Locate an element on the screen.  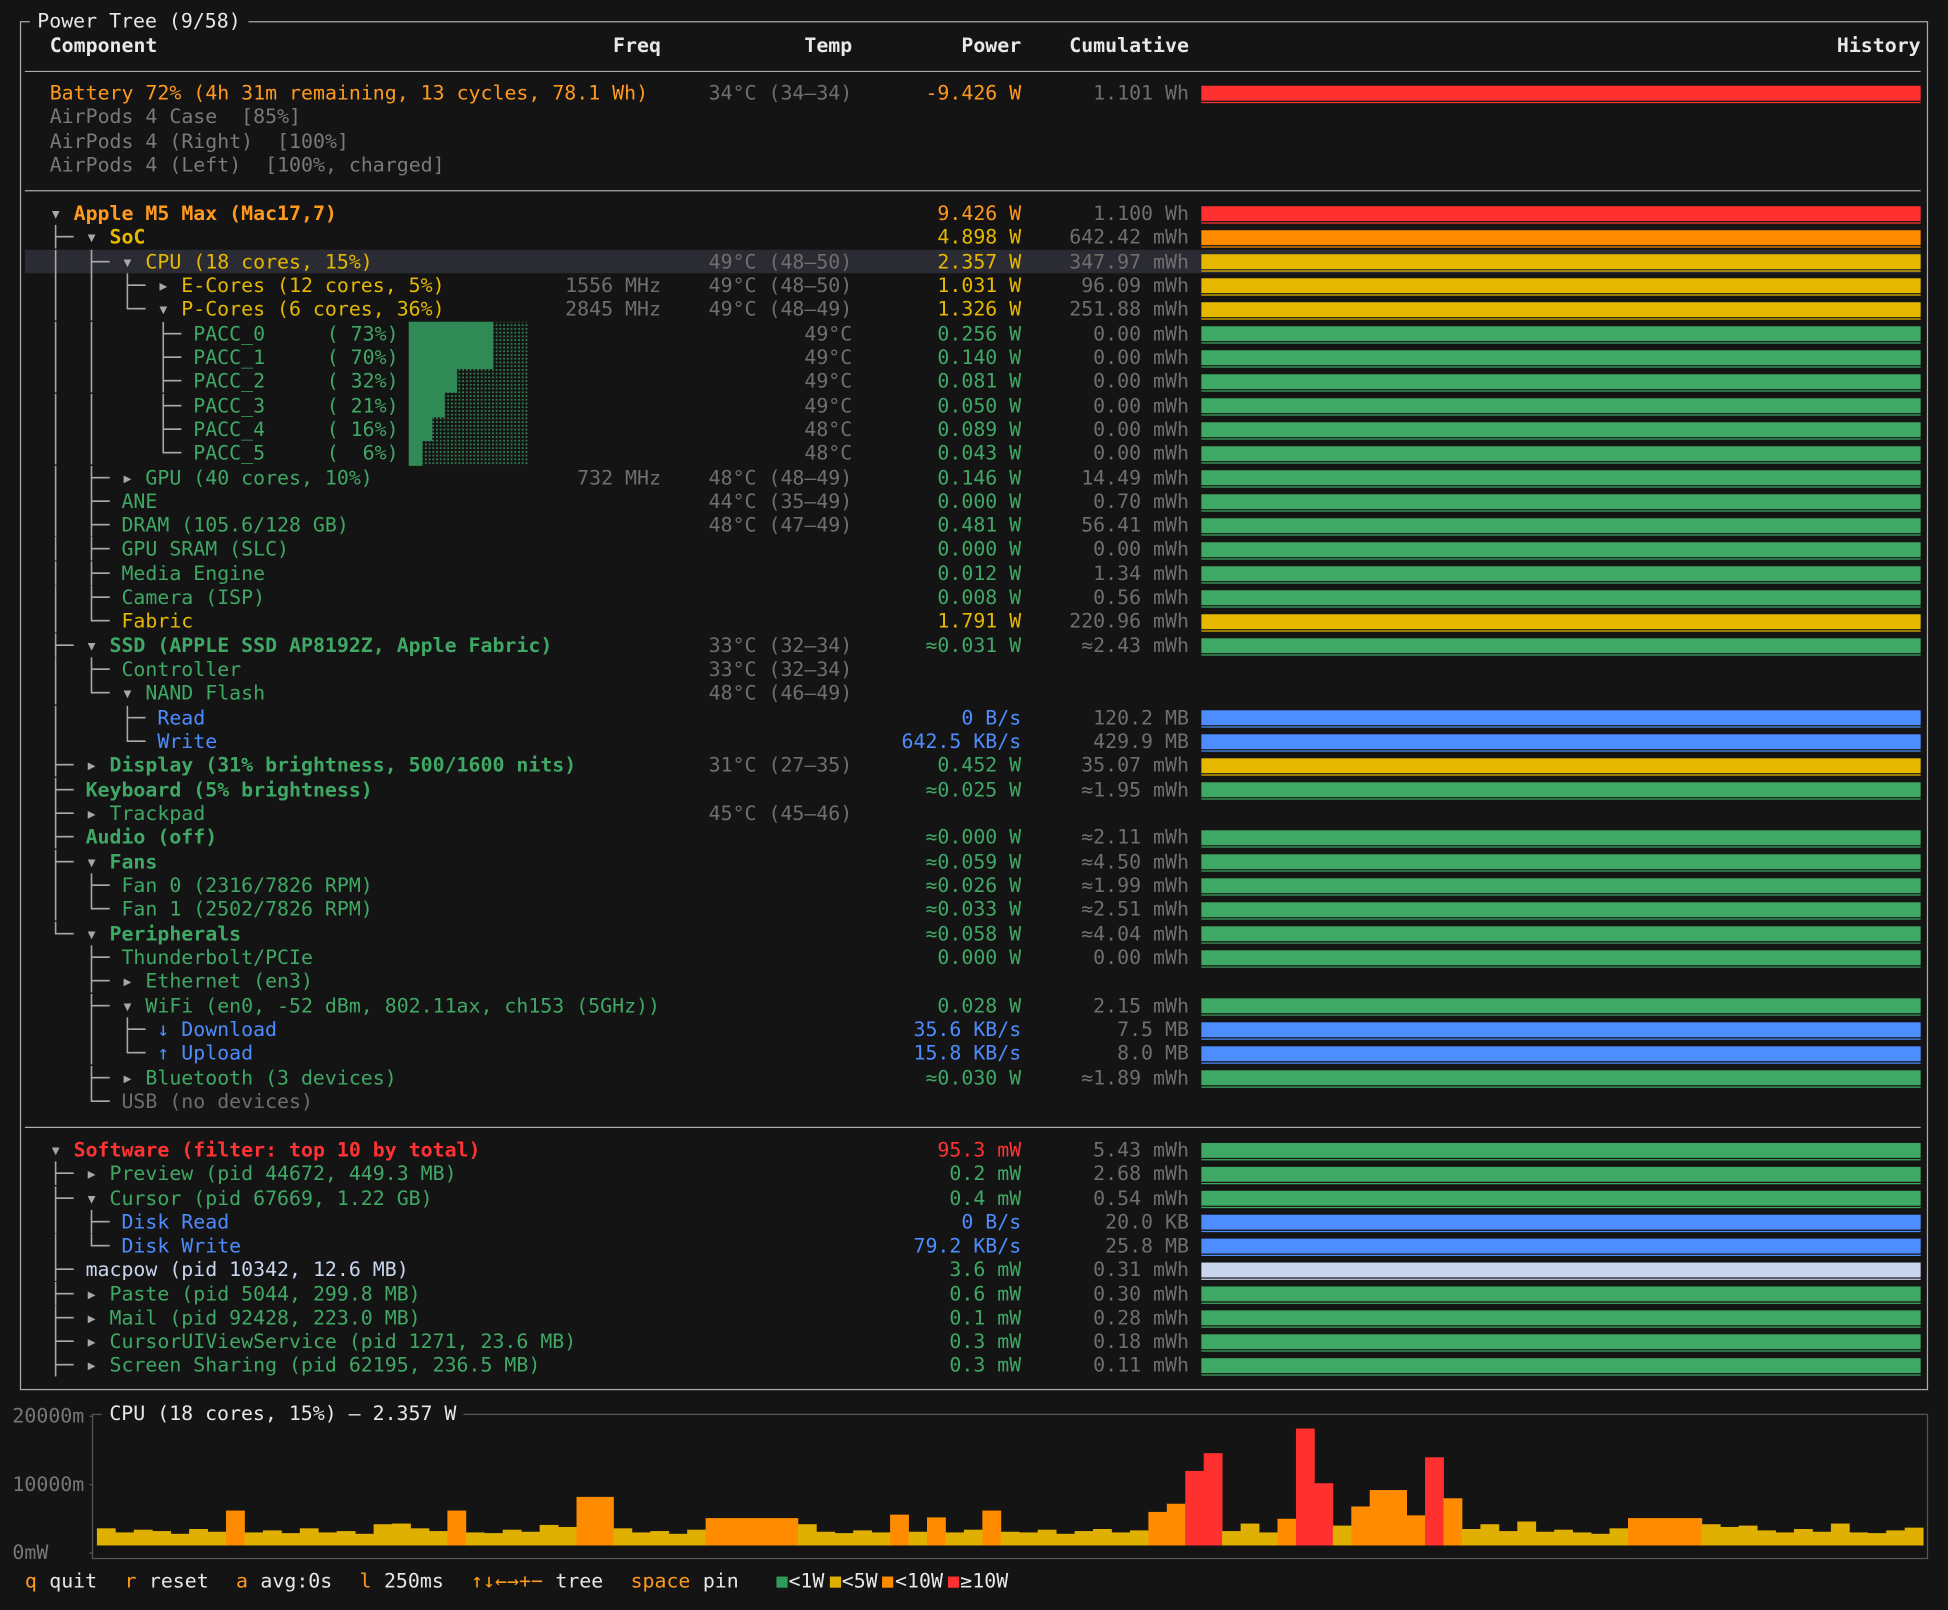
component-name: Preview (pid 44672, 449.3 MB) is located at coordinates (283, 1173).